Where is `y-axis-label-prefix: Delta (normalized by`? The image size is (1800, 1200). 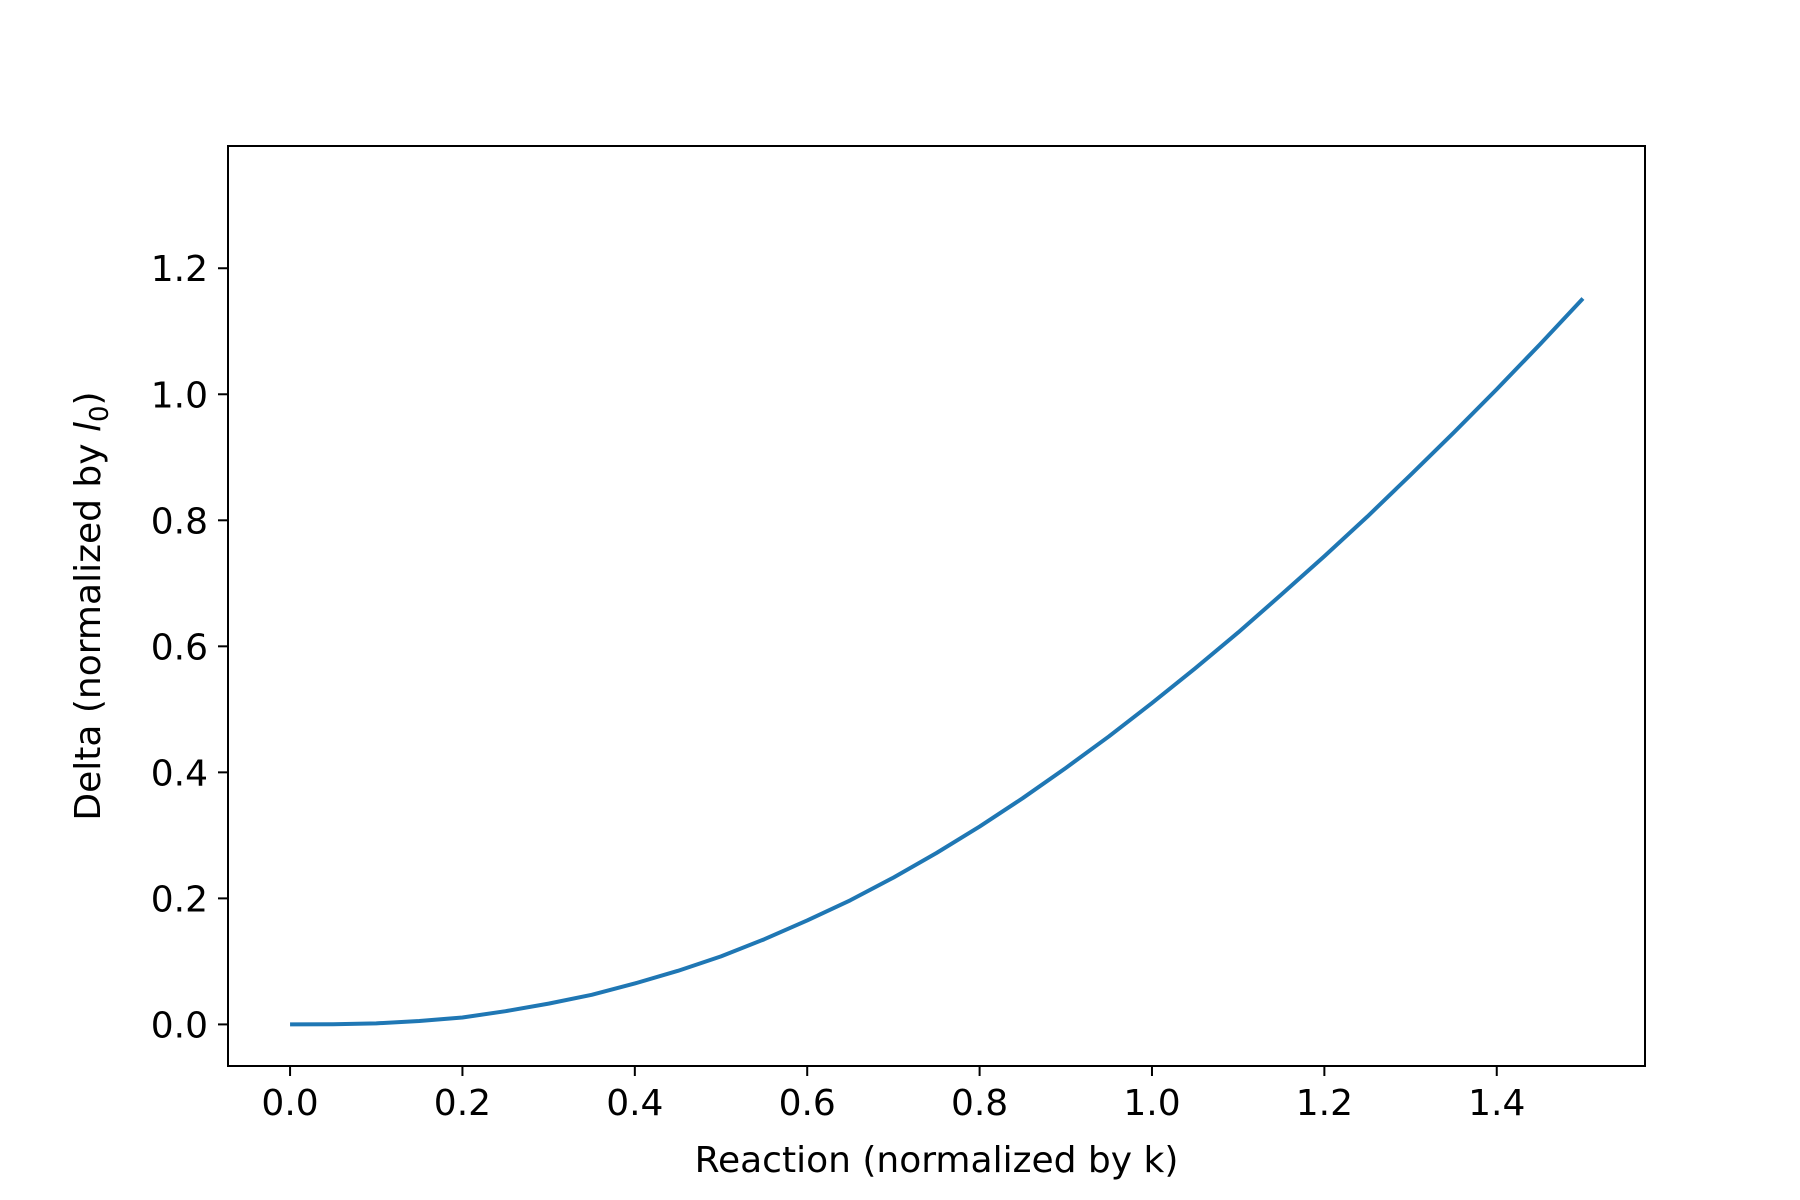
y-axis-label-prefix: Delta (normalized by is located at coordinates (88, 626).